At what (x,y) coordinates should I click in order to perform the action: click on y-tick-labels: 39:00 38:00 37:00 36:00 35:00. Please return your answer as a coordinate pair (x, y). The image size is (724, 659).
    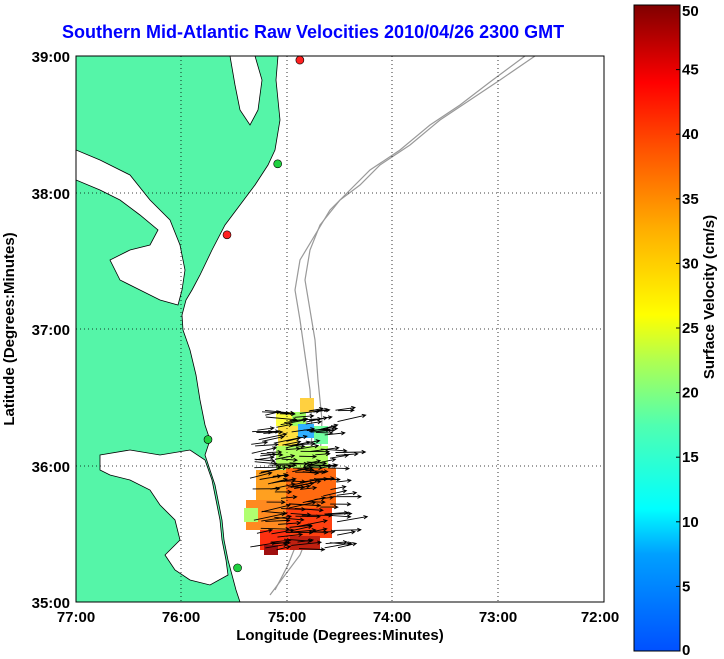
    Looking at the image, I should click on (51, 330).